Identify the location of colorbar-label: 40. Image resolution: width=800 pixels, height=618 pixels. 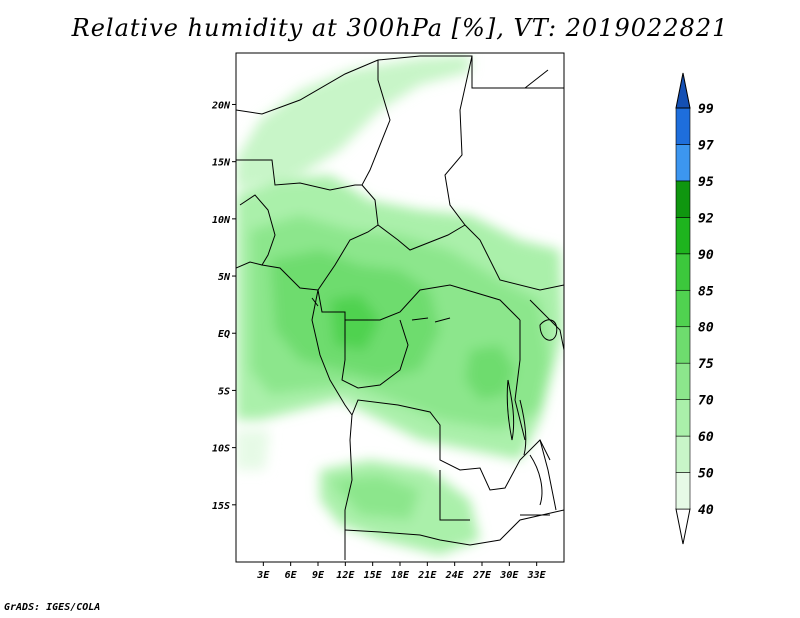
(706, 510).